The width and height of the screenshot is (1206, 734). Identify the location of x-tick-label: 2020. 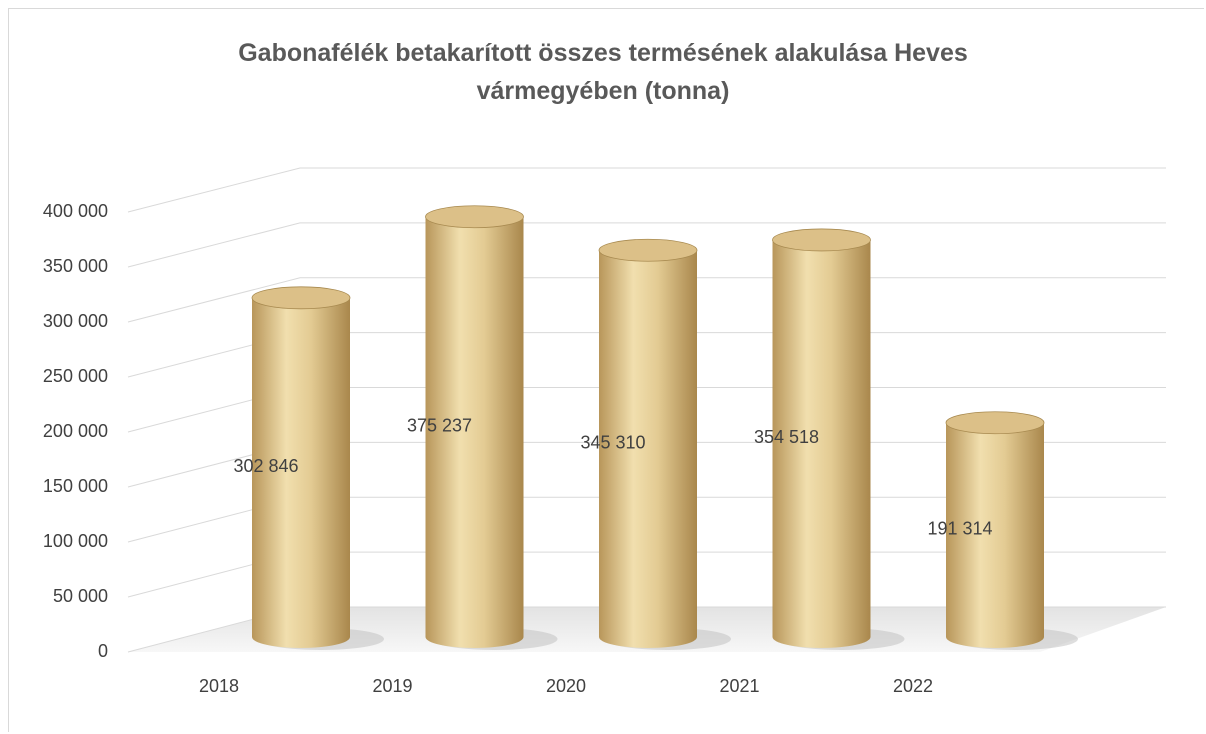
(566, 686).